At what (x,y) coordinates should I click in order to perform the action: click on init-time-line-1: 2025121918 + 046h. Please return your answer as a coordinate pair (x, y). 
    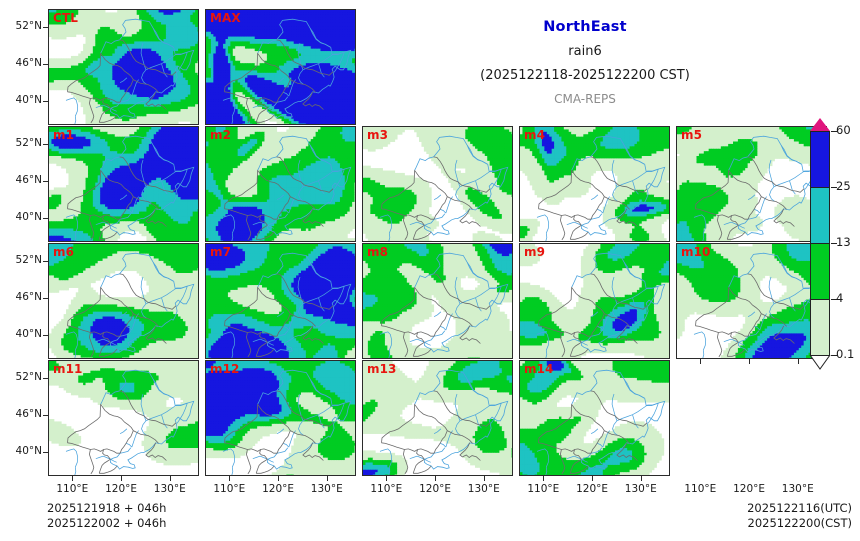
    Looking at the image, I should click on (106, 508).